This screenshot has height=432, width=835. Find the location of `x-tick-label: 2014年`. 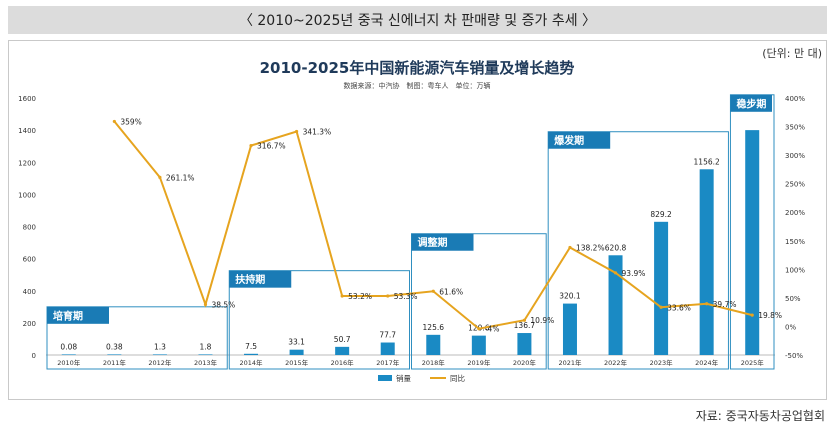

x-tick-label: 2014年 is located at coordinates (252, 362).